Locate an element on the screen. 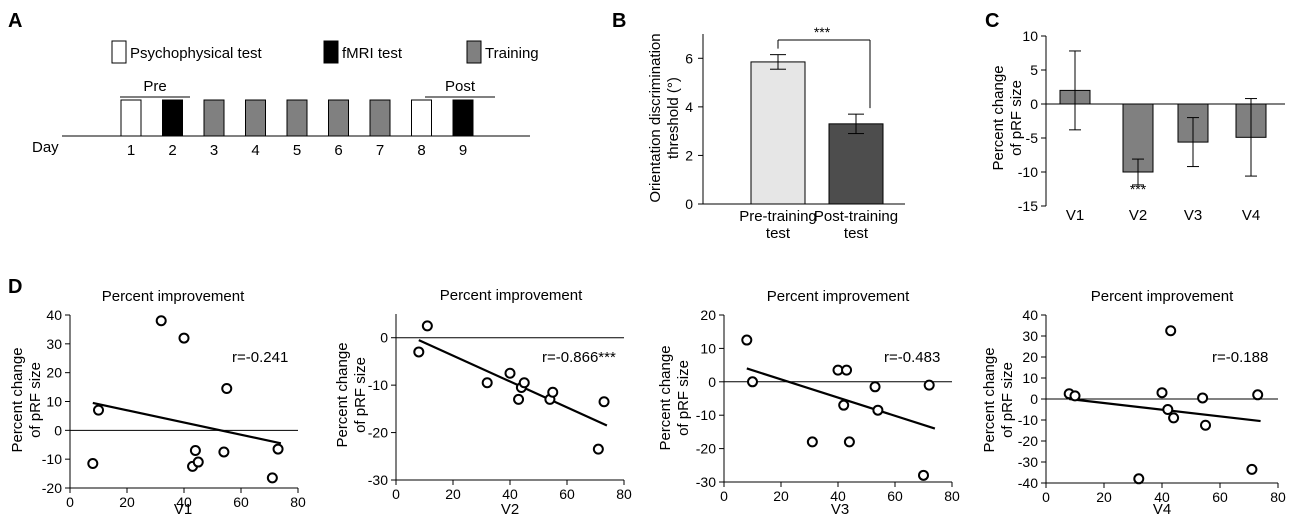 The height and width of the screenshot is (525, 1296). post-label: Post is located at coordinates (460, 86).